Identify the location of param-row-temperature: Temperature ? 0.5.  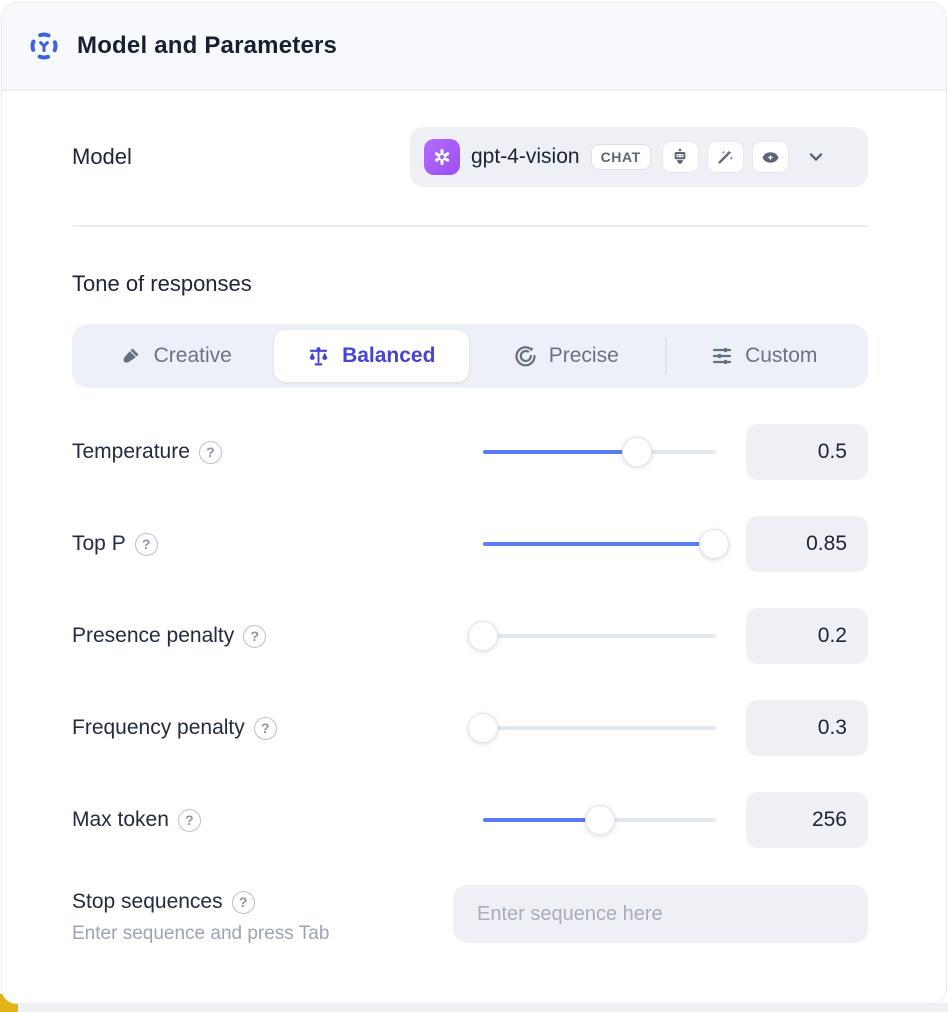
(470, 452).